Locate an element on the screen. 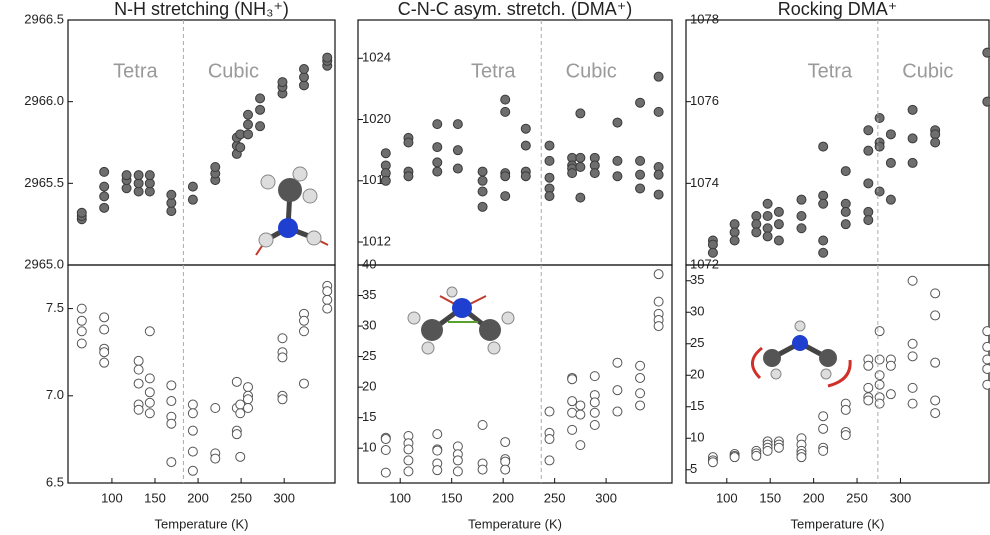 This screenshot has width=990, height=535. x-tick-label: 200 is located at coordinates (503, 497).